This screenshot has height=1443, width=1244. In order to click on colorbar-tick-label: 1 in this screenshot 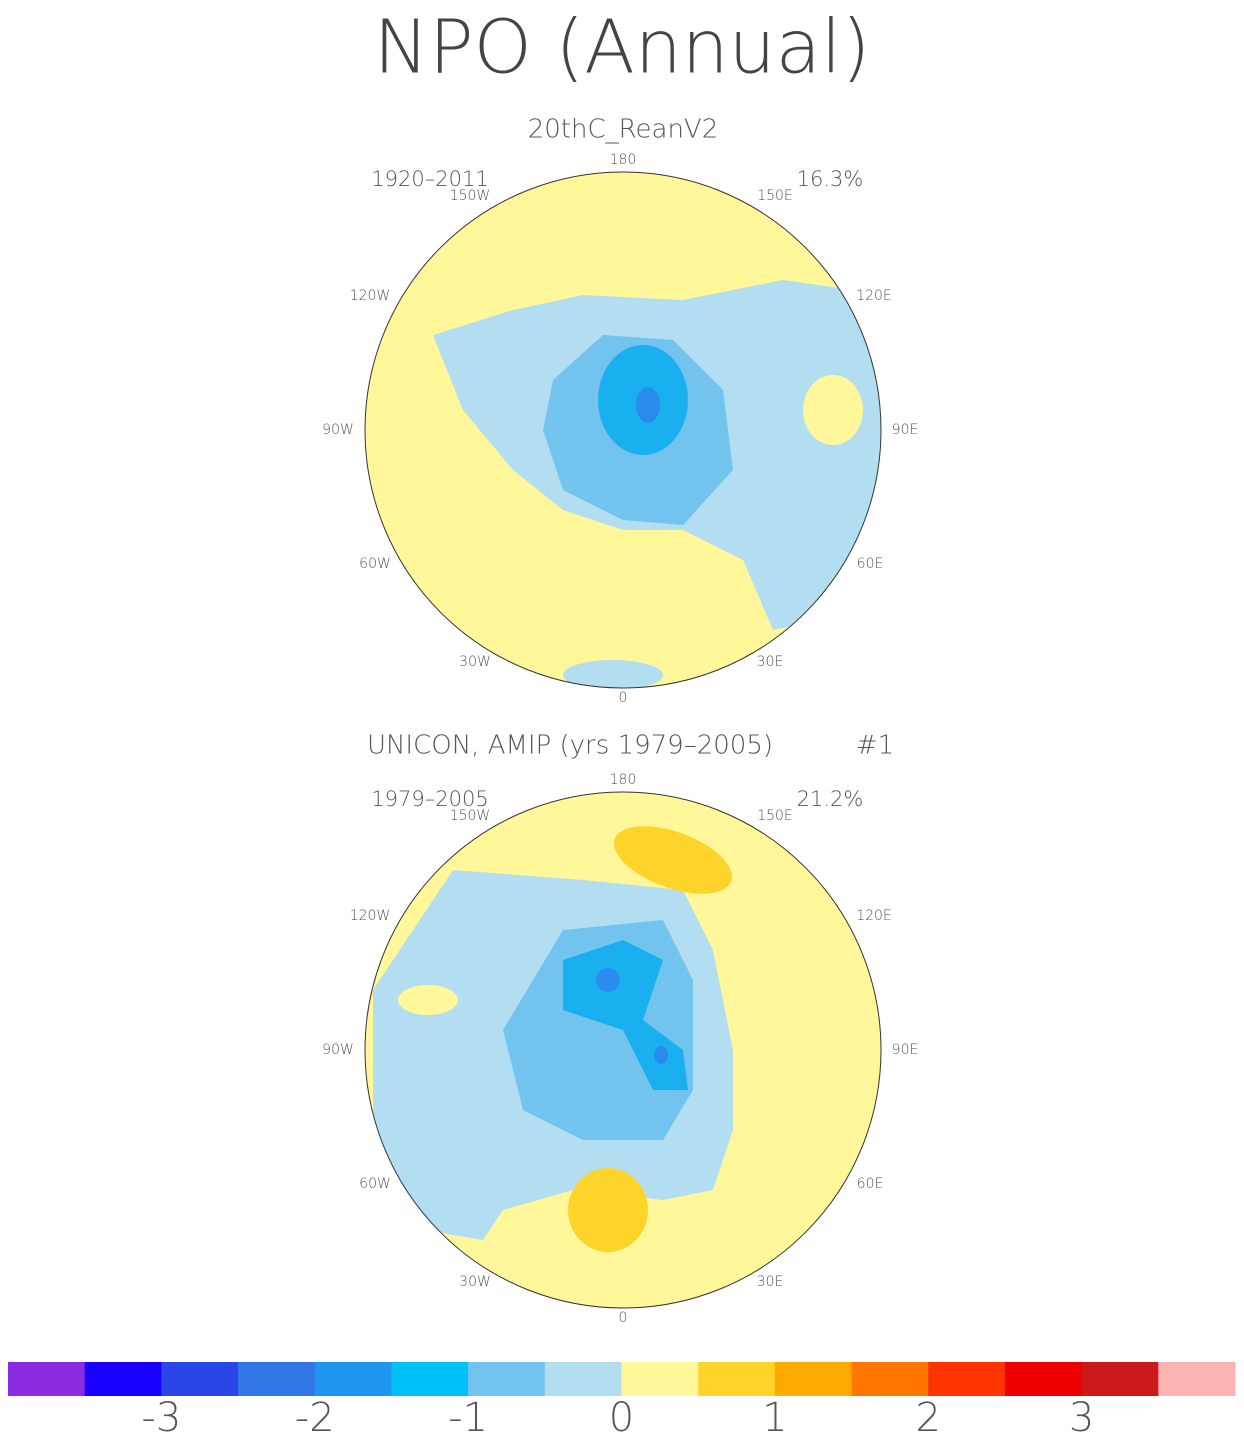, I will do `click(774, 1418)`.